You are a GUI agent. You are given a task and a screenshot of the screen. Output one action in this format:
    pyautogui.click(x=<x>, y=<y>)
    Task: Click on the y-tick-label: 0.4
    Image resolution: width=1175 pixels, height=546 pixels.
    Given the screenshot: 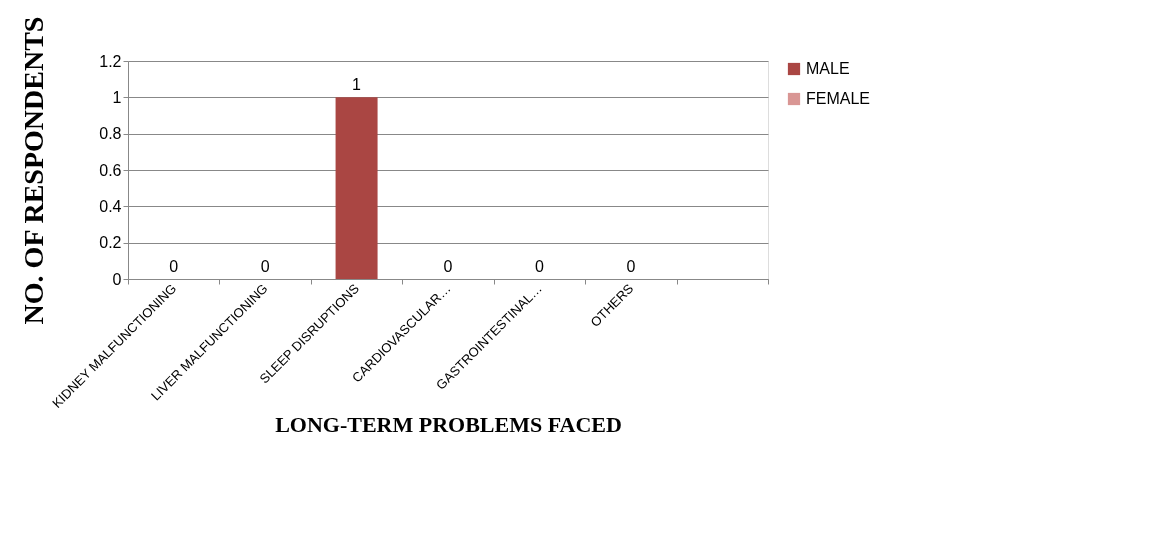 What is the action you would take?
    pyautogui.click(x=110, y=206)
    